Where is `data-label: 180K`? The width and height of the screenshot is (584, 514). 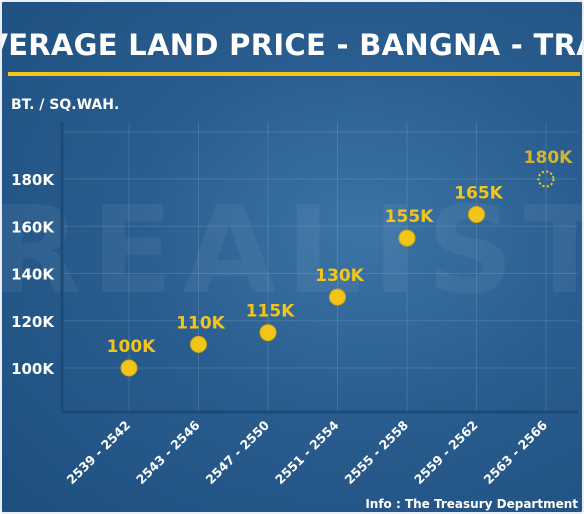
data-label: 180K is located at coordinates (548, 158).